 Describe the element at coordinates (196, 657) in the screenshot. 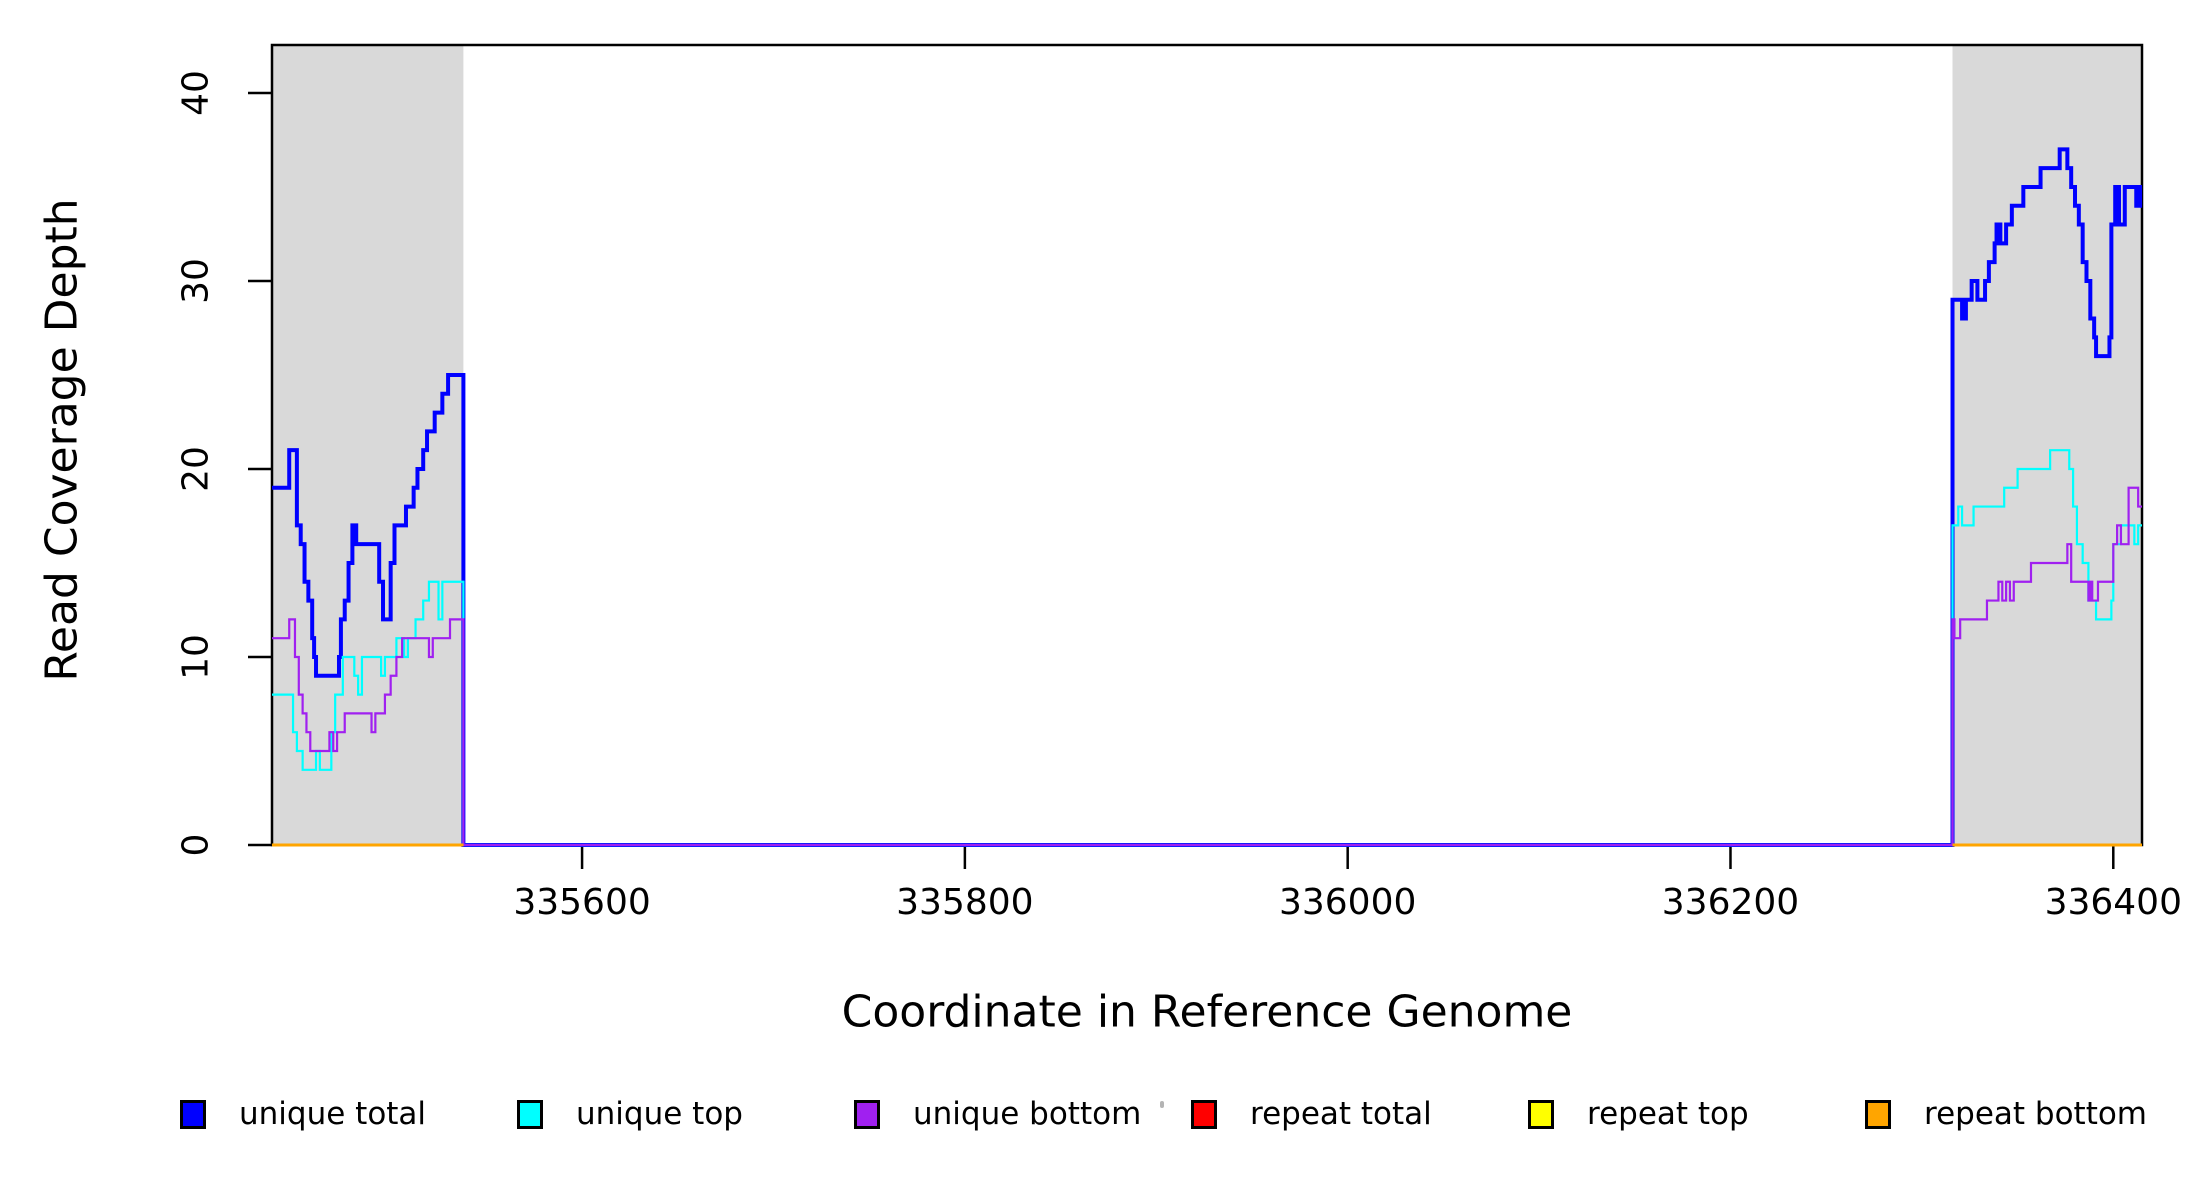

I see `y-tick-label: 10` at that location.